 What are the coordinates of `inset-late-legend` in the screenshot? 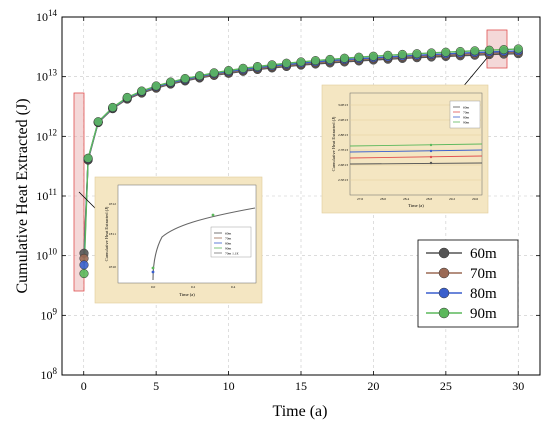 It's located at (465, 114).